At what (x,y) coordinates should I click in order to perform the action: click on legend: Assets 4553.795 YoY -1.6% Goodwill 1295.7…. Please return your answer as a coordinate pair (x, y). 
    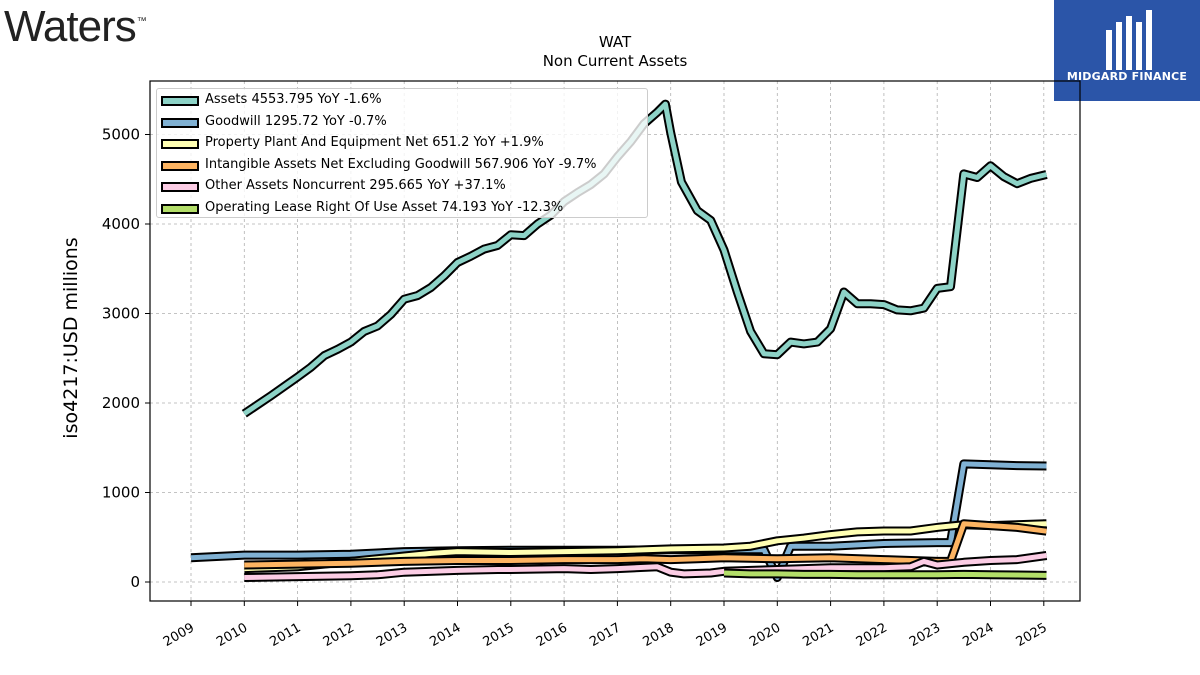
    Looking at the image, I should click on (402, 153).